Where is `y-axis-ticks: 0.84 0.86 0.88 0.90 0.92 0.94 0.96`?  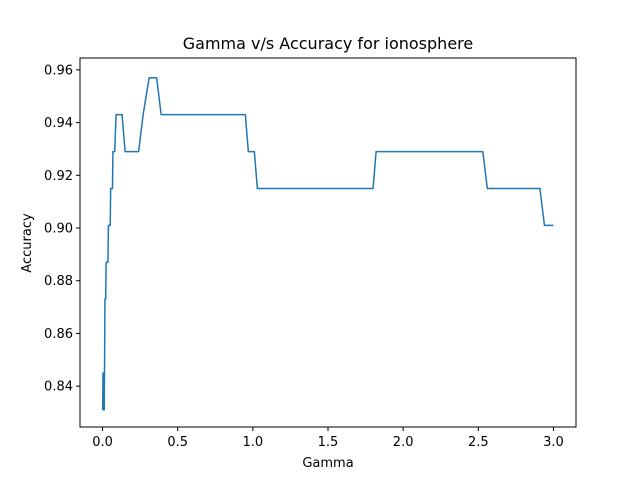
y-axis-ticks: 0.84 0.86 0.88 0.90 0.92 0.94 0.96 is located at coordinates (62, 229).